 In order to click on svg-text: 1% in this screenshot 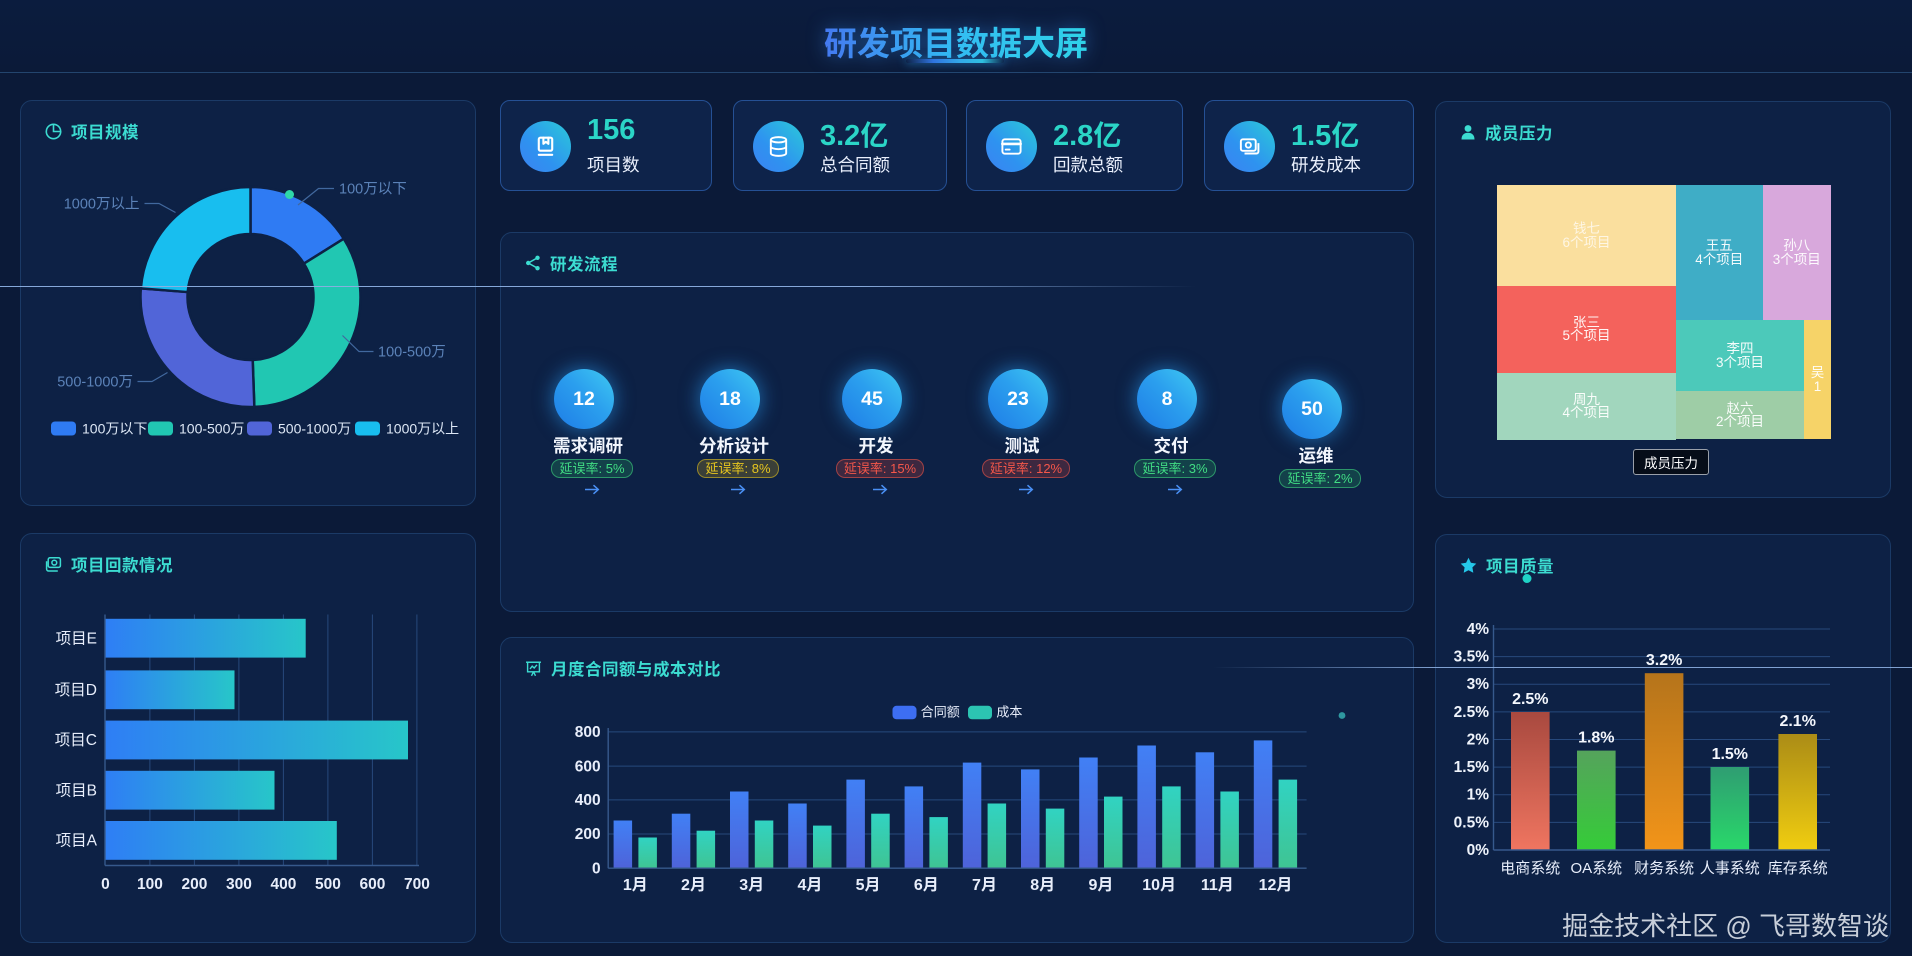, I will do `click(1478, 795)`.